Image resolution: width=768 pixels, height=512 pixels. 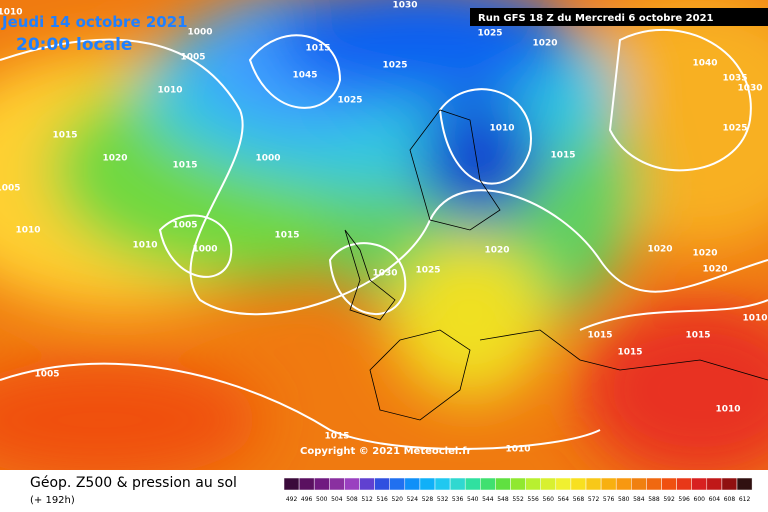 What do you see at coordinates (639, 499) in the screenshot?
I see `scale-label: 584` at bounding box center [639, 499].